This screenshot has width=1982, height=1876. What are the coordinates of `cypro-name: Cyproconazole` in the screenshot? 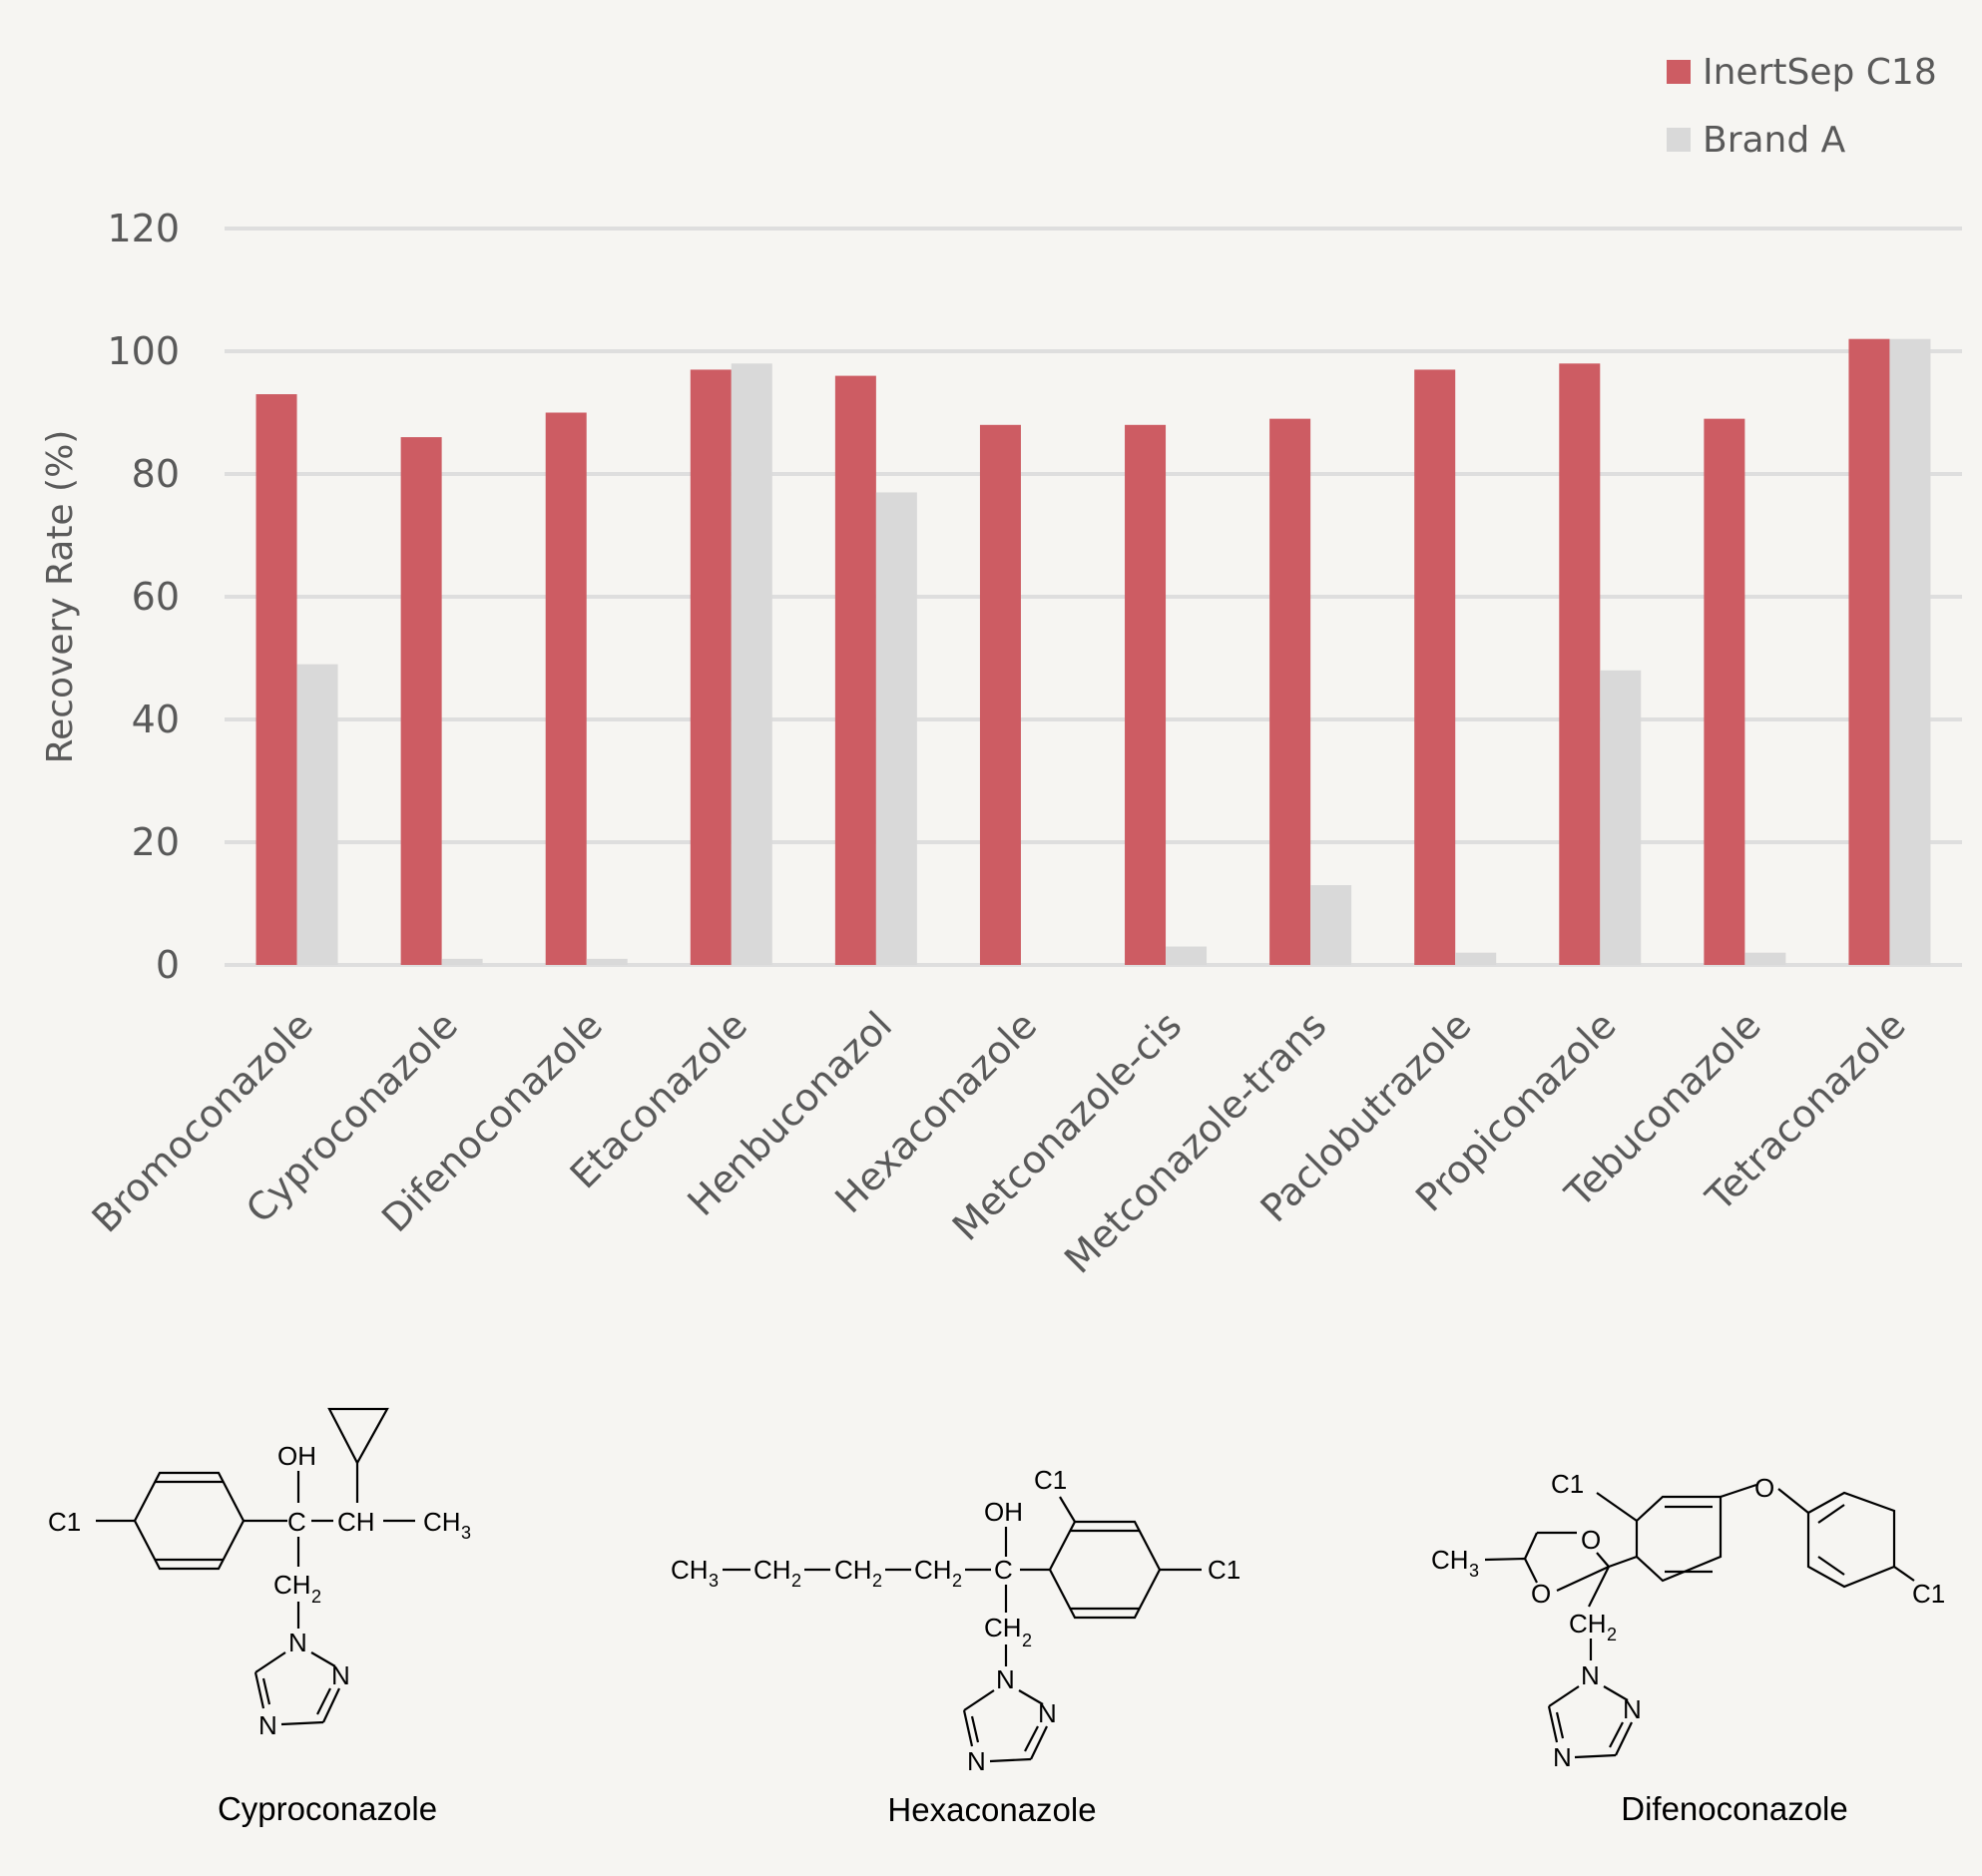 It's located at (327, 1808).